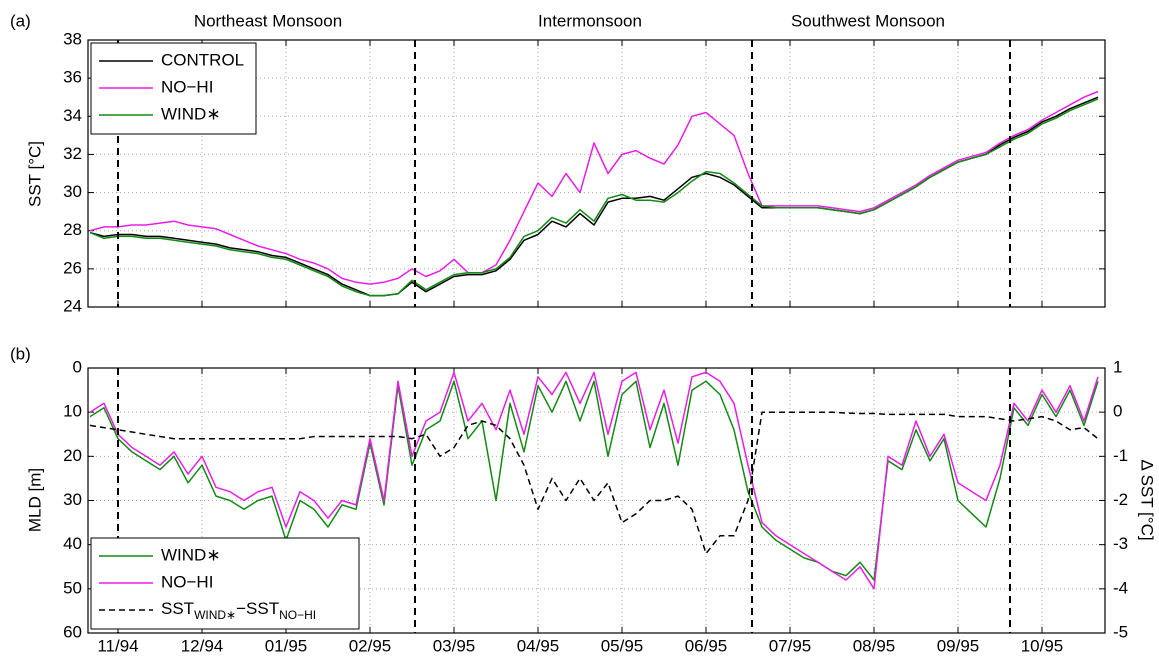 This screenshot has height=660, width=1159. What do you see at coordinates (1120, 587) in the screenshot?
I see `y2-tick-label: -4` at bounding box center [1120, 587].